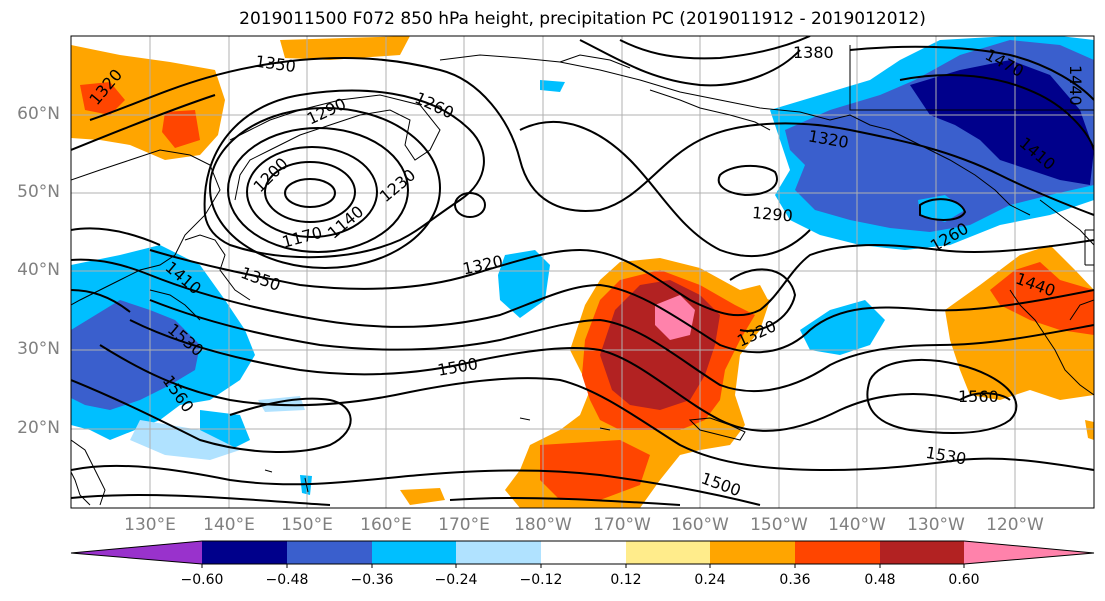 This screenshot has width=1105, height=601. I want to click on lon-label-150w: 150°W, so click(779, 525).